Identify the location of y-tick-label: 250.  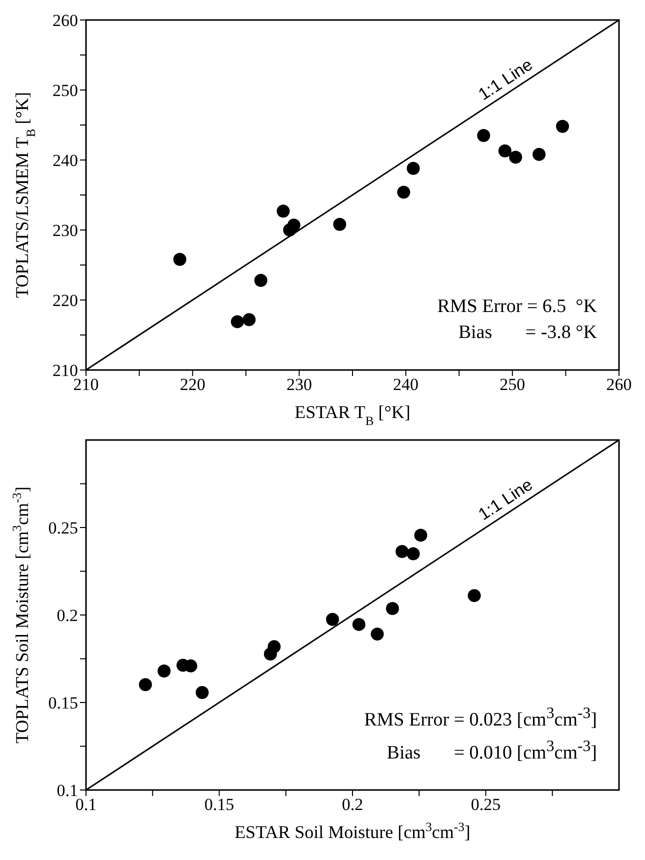
(65, 90).